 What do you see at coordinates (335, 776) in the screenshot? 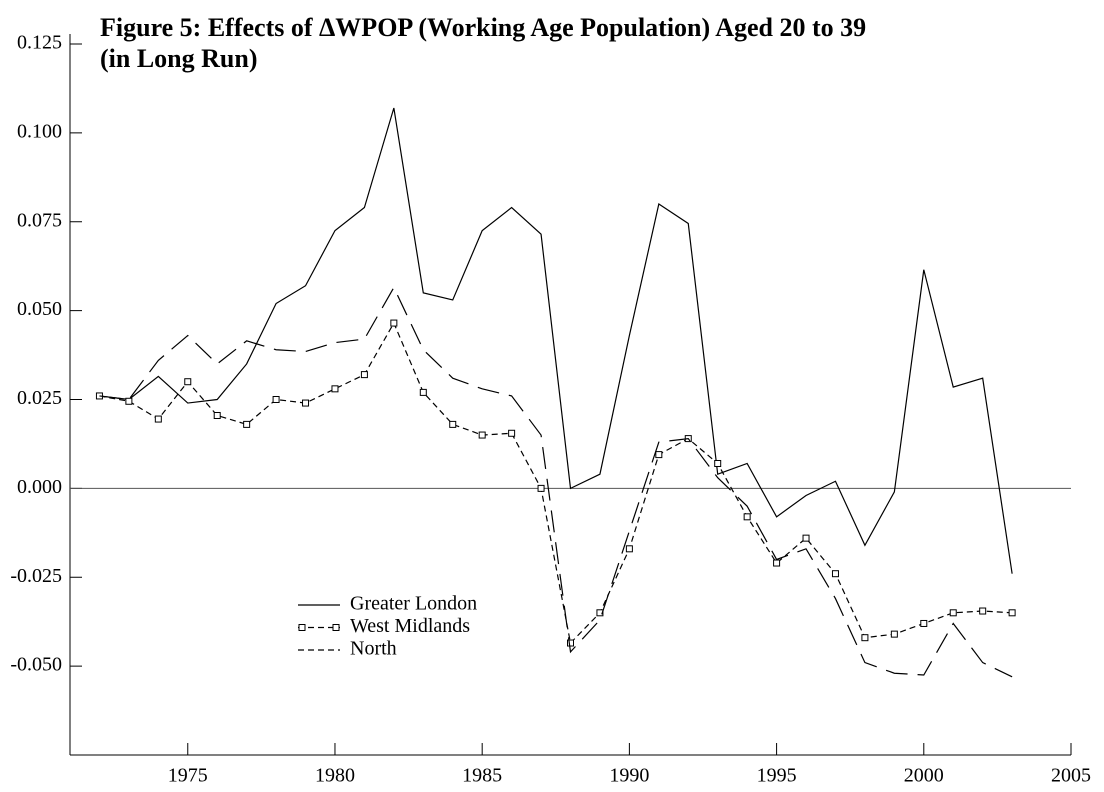
I see `x-tick-label: 1980` at bounding box center [335, 776].